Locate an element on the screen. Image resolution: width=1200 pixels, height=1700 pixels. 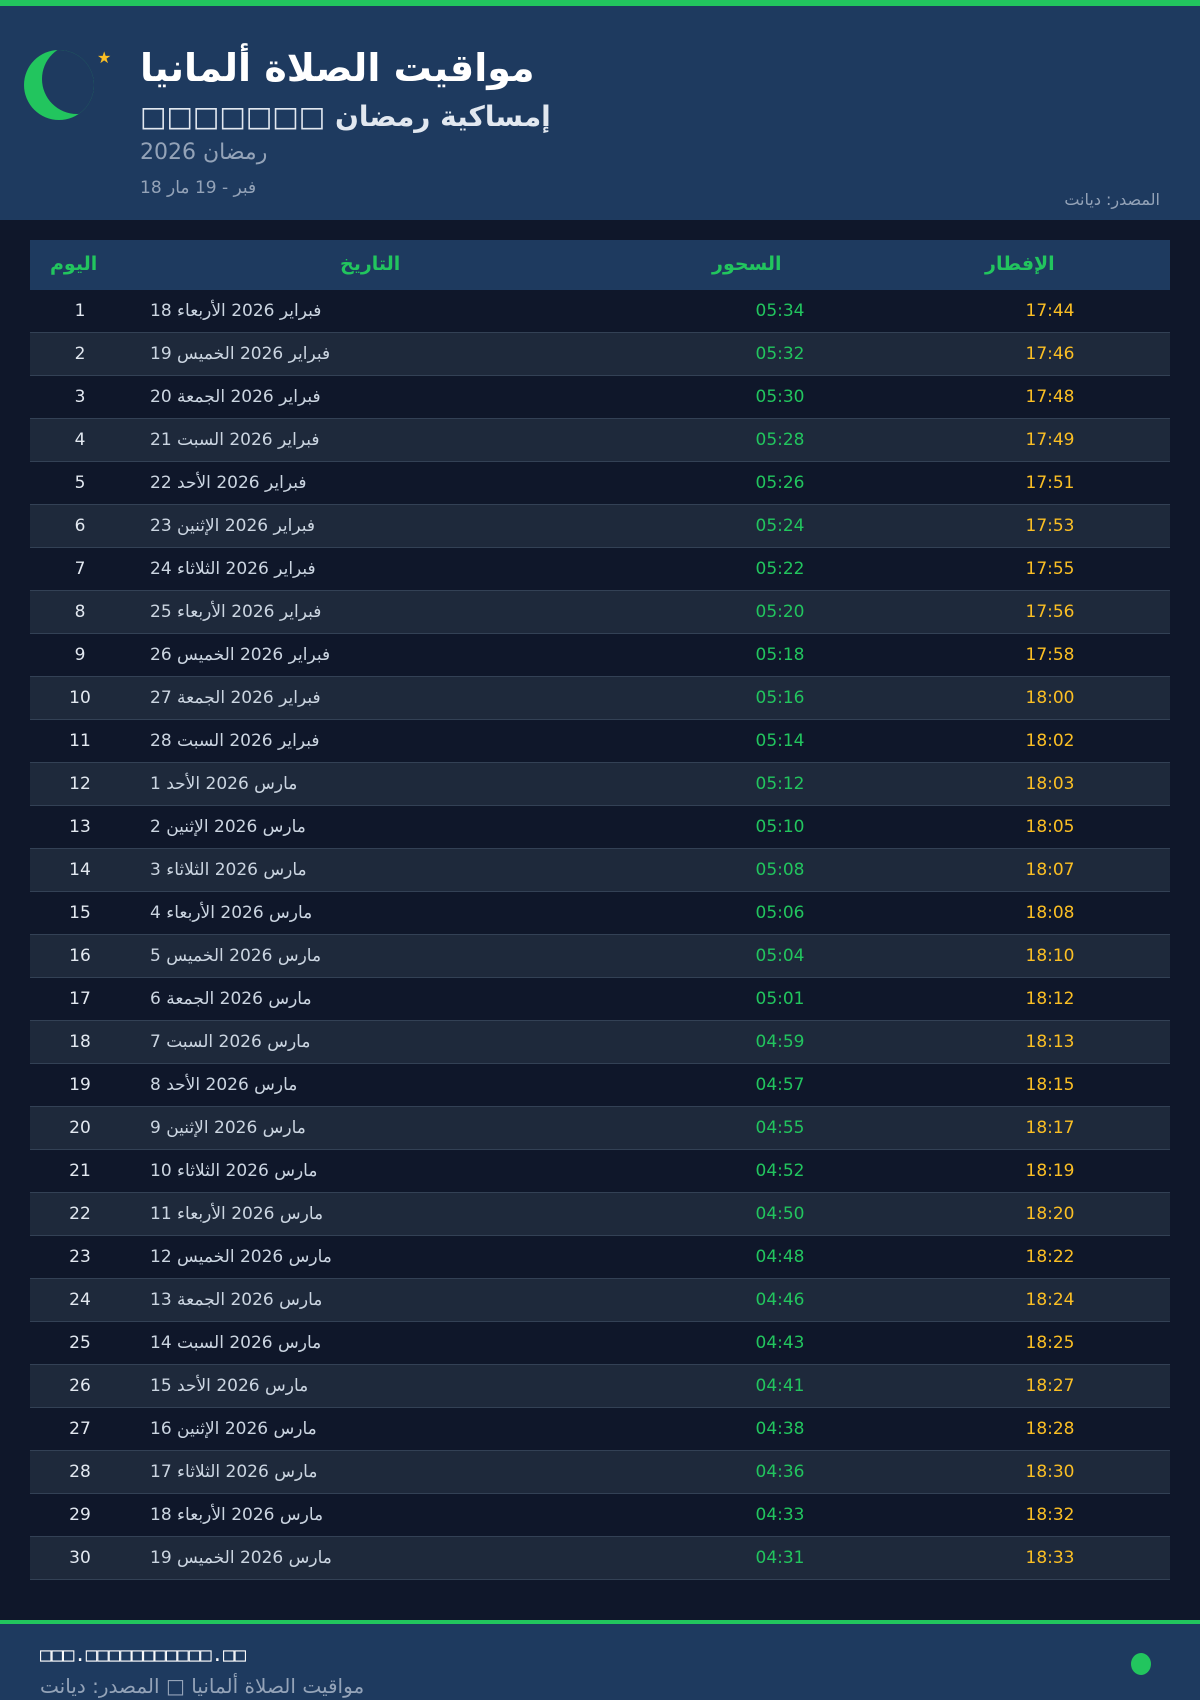
table-row: 23 12 مارس 2026 الخميس 04:48 18:22 is located at coordinates (600, 1257).